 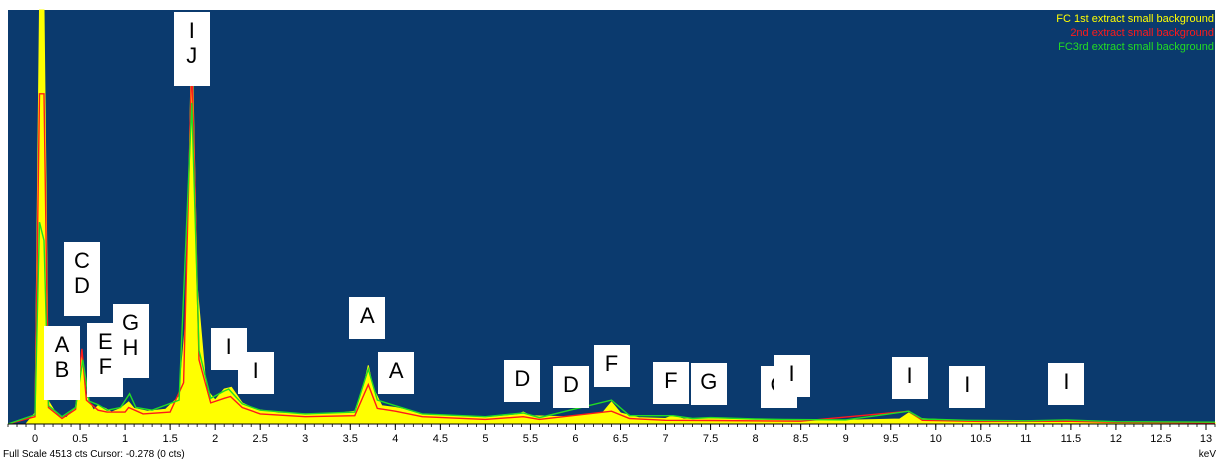 I want to click on x-tick-label: 2, so click(x=215, y=439).